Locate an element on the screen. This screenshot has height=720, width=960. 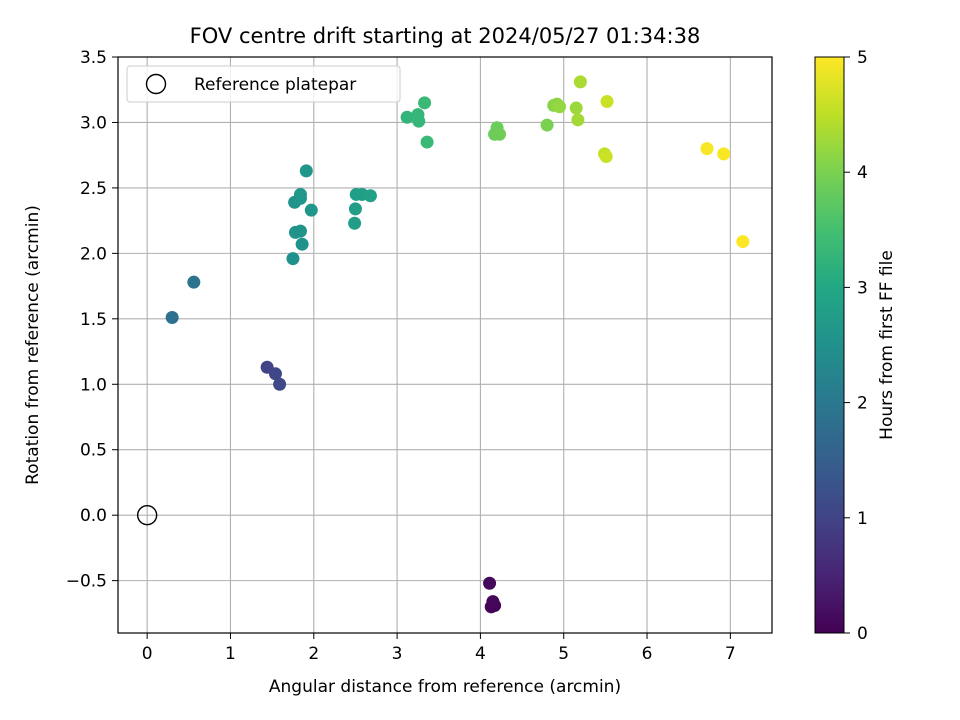
colorbar-ticks: 0 1 2 3 4 5 is located at coordinates (856, 346).